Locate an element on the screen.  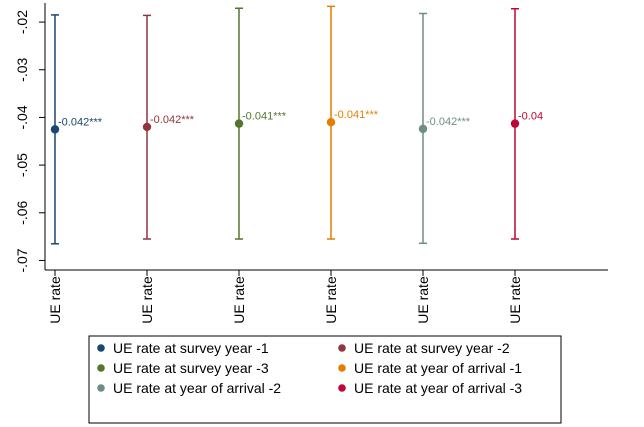
legend-item: UE rate at survey year -1 is located at coordinates (183, 348).